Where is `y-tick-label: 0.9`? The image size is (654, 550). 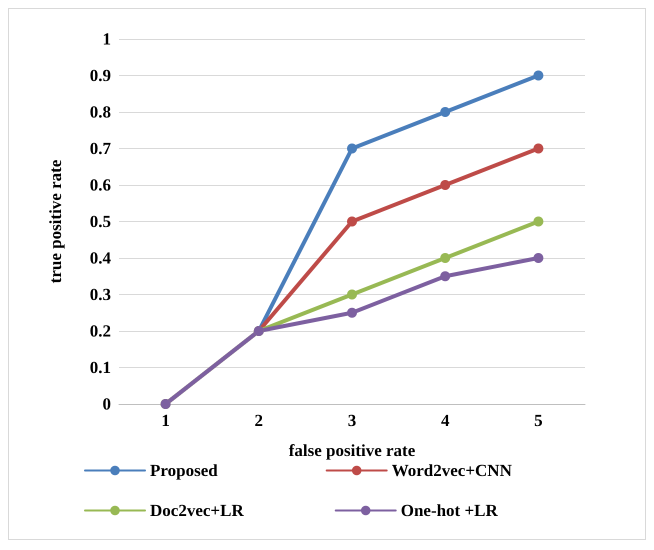
y-tick-label: 0.9 is located at coordinates (100, 75).